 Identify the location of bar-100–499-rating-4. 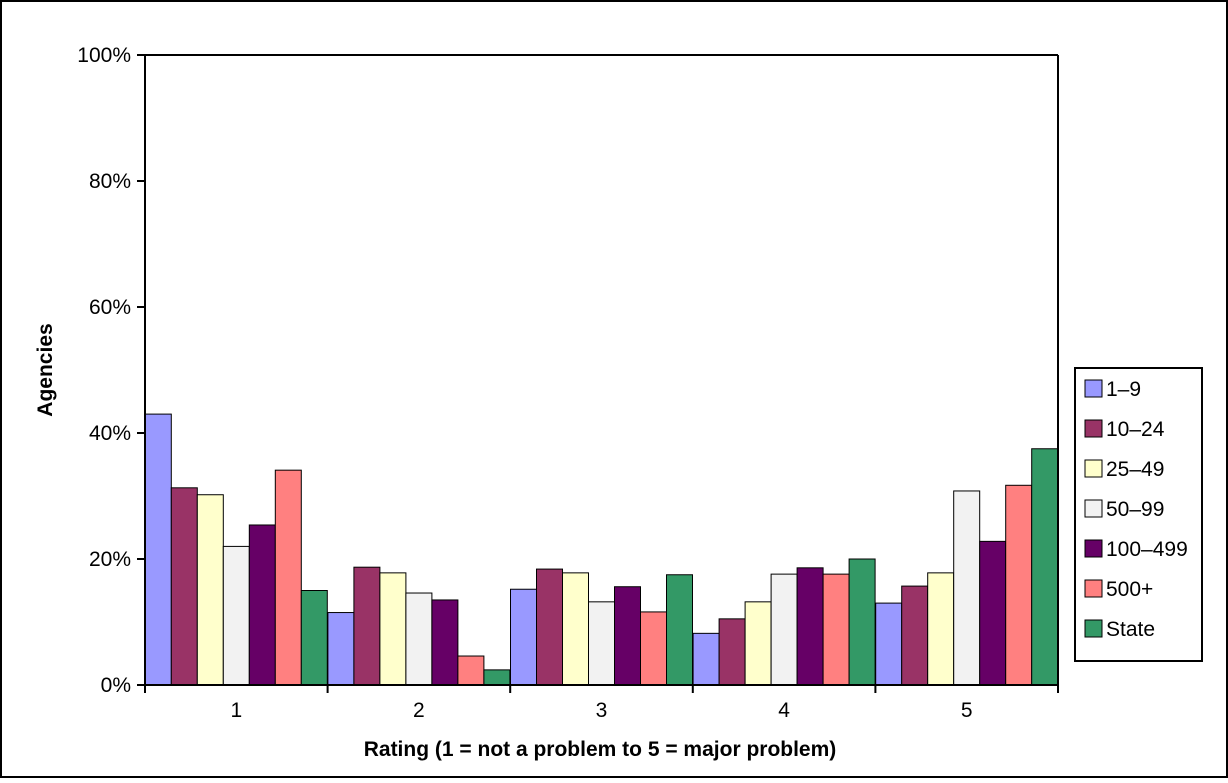
(810, 626).